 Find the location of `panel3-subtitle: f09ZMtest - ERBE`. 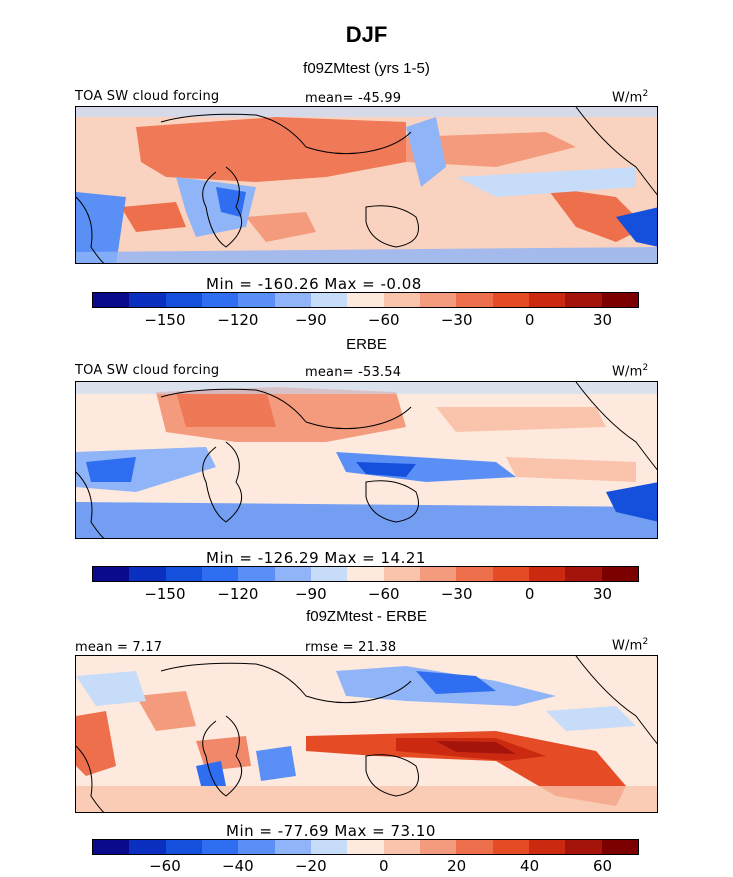

panel3-subtitle: f09ZMtest - ERBE is located at coordinates (366, 616).